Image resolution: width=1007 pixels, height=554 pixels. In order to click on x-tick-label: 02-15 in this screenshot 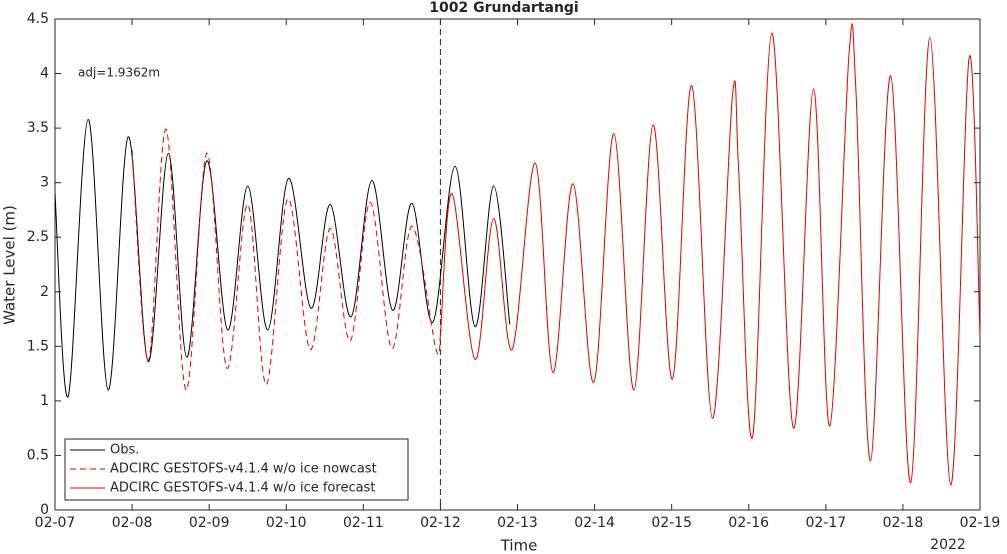, I will do `click(671, 523)`.